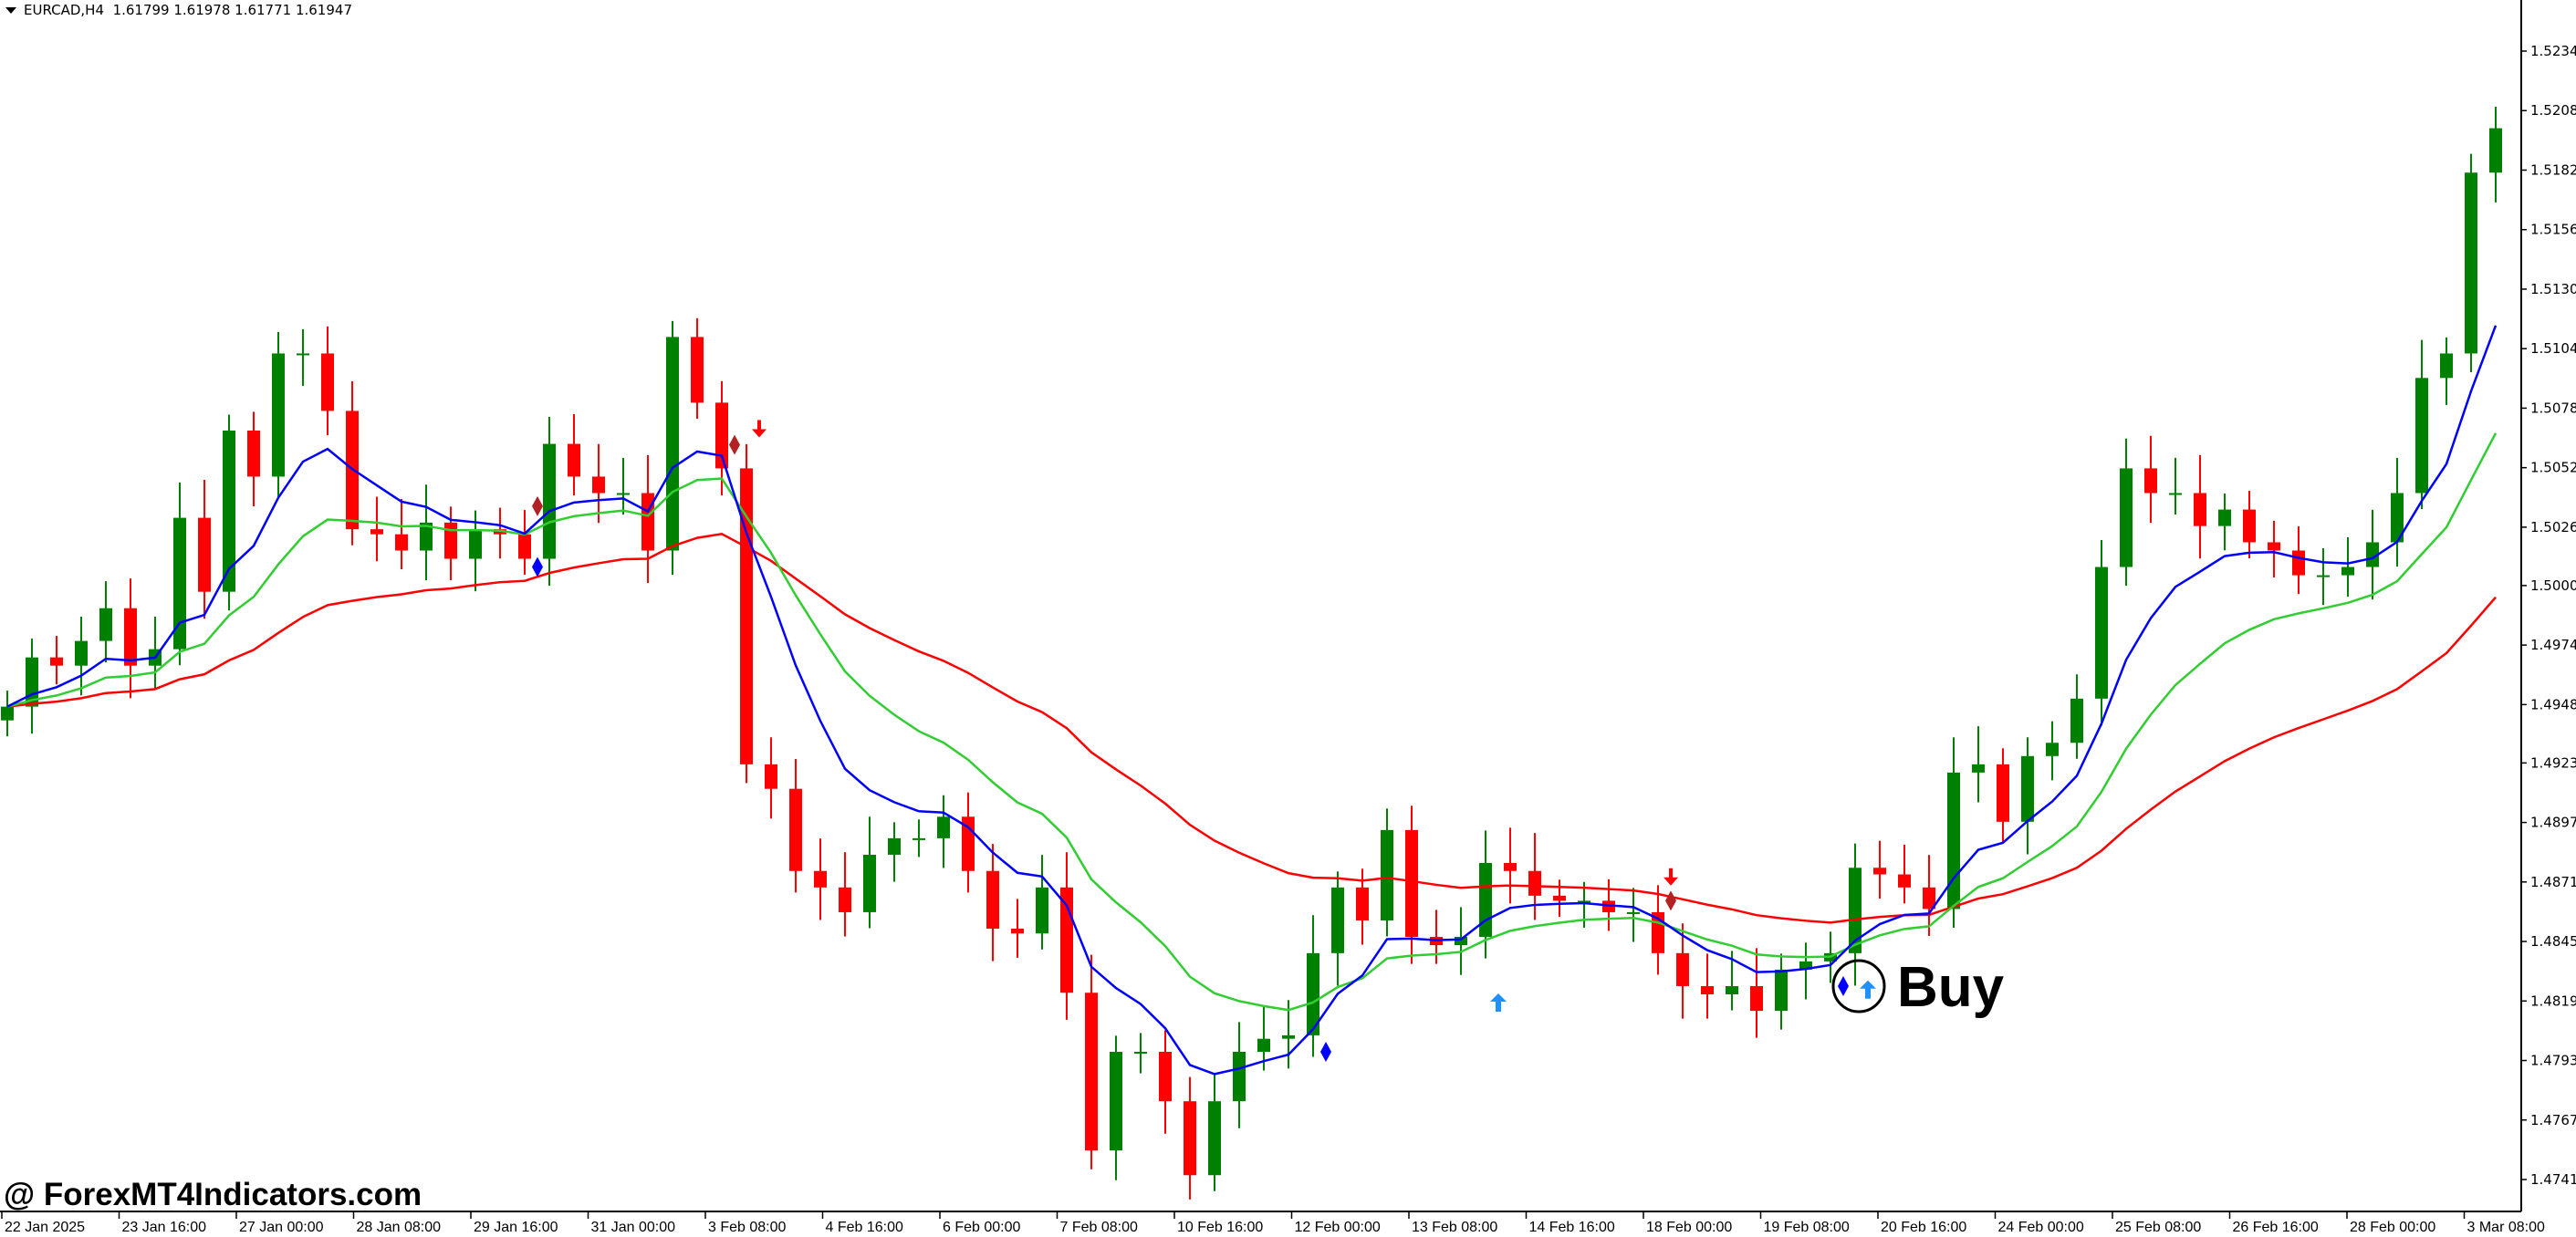 This screenshot has height=1237, width=2576. Describe the element at coordinates (10, 10) in the screenshot. I see `dropdown-triangle-icon` at that location.